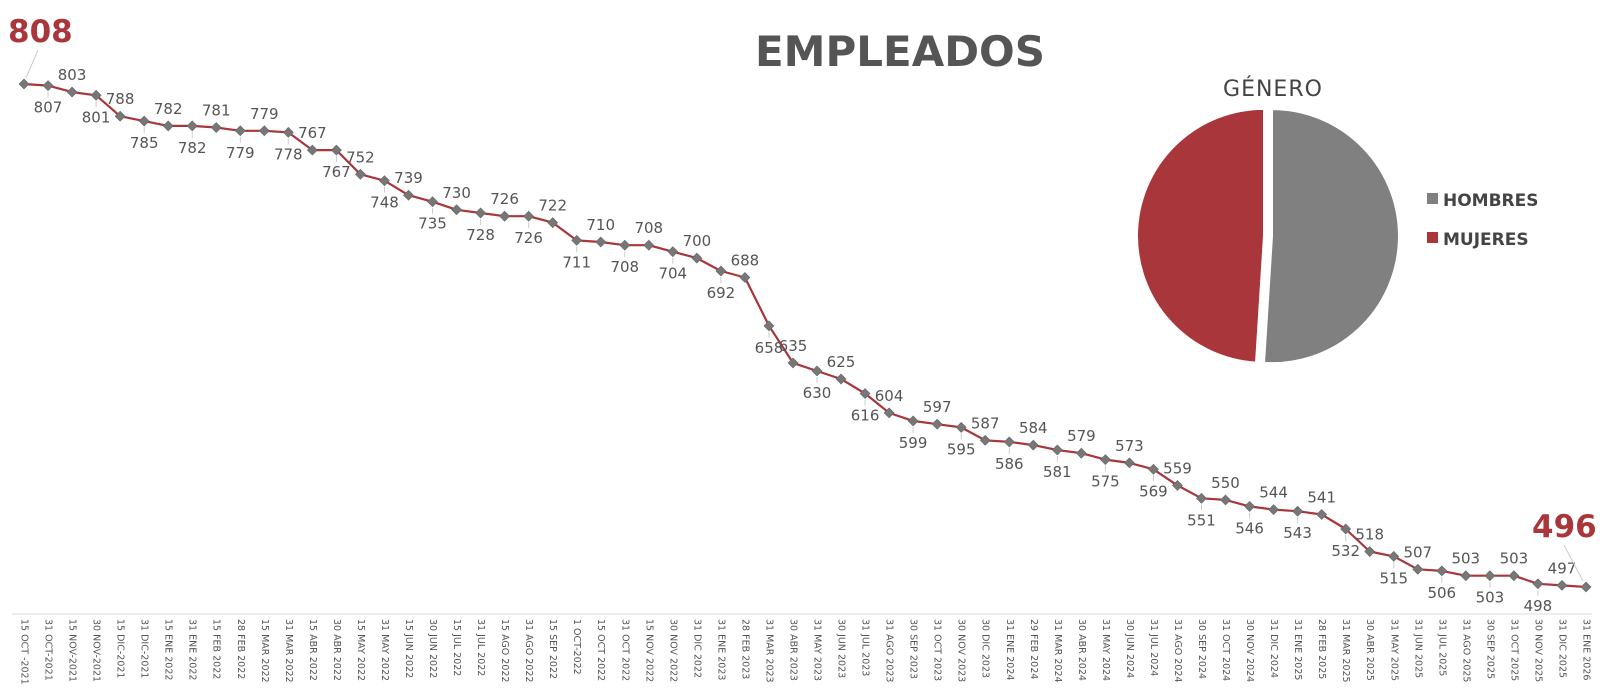  What do you see at coordinates (1105, 650) in the screenshot?
I see `x-tick-label: 31 MAY 2024` at bounding box center [1105, 650].